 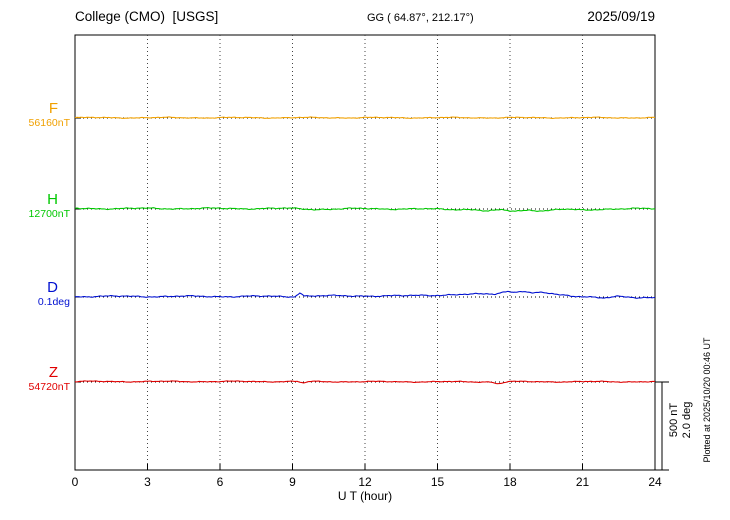 I want to click on x-tick-label: 6, so click(x=220, y=482).